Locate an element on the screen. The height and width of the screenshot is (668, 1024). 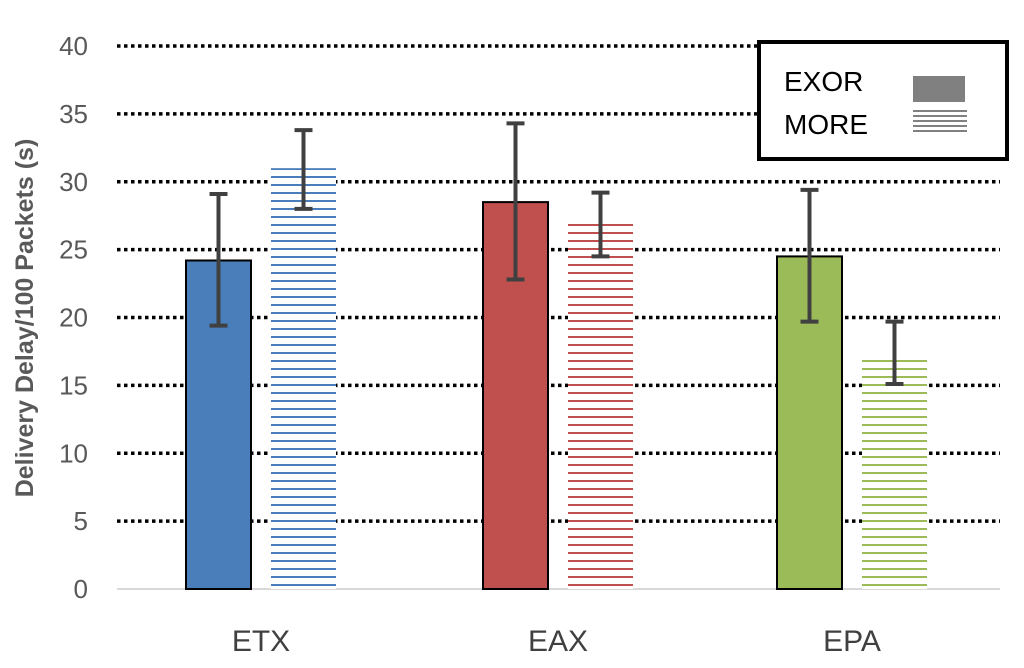
legend: EXOR MORE is located at coordinates (883, 100).